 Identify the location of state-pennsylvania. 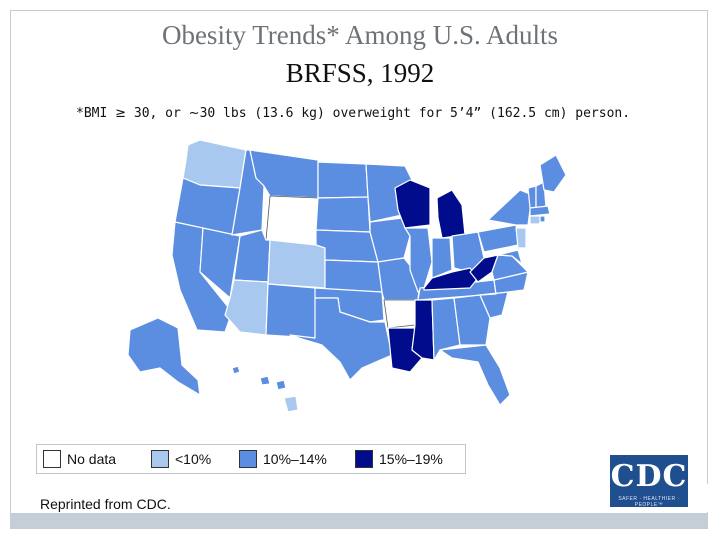
(498, 238).